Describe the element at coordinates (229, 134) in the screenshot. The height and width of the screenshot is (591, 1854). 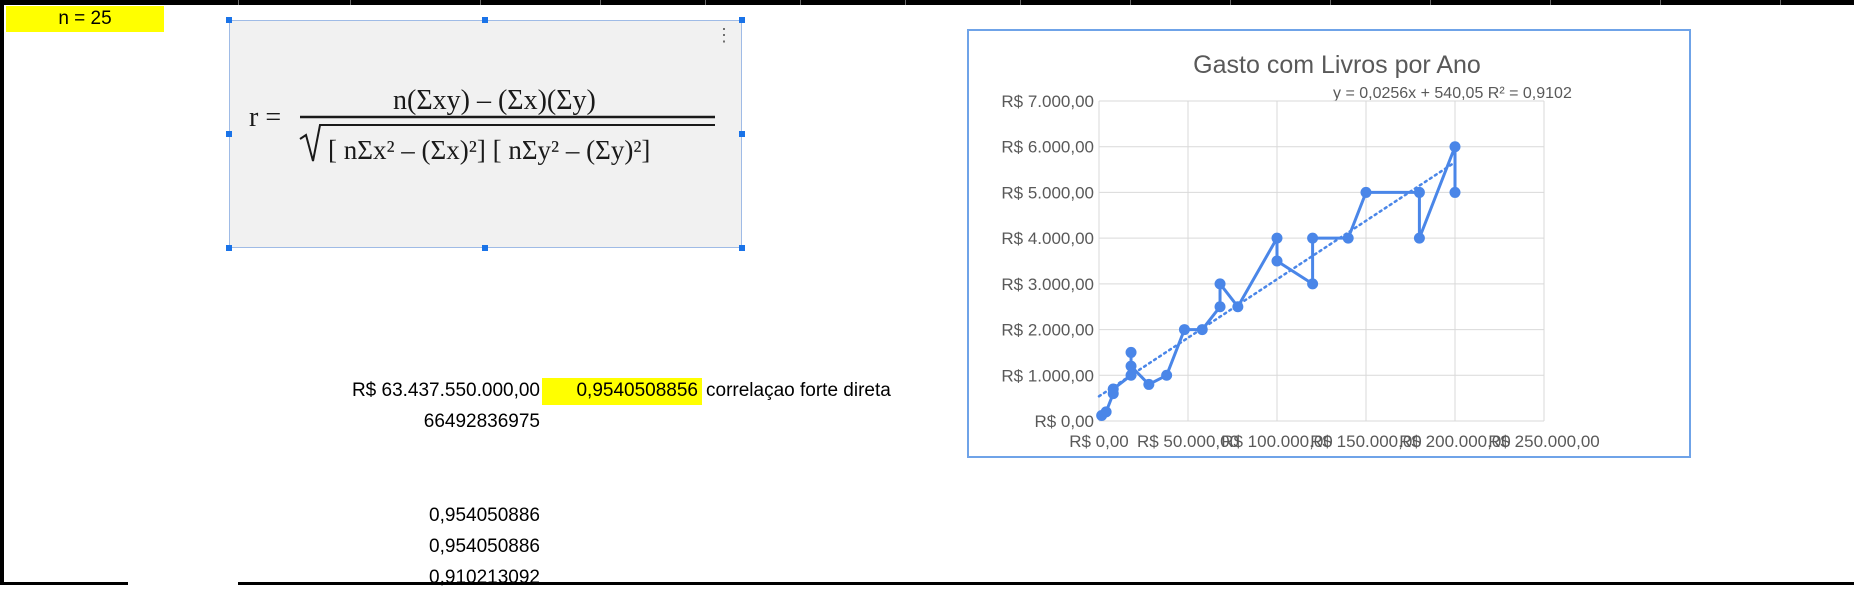
I see `resize-handle-left` at that location.